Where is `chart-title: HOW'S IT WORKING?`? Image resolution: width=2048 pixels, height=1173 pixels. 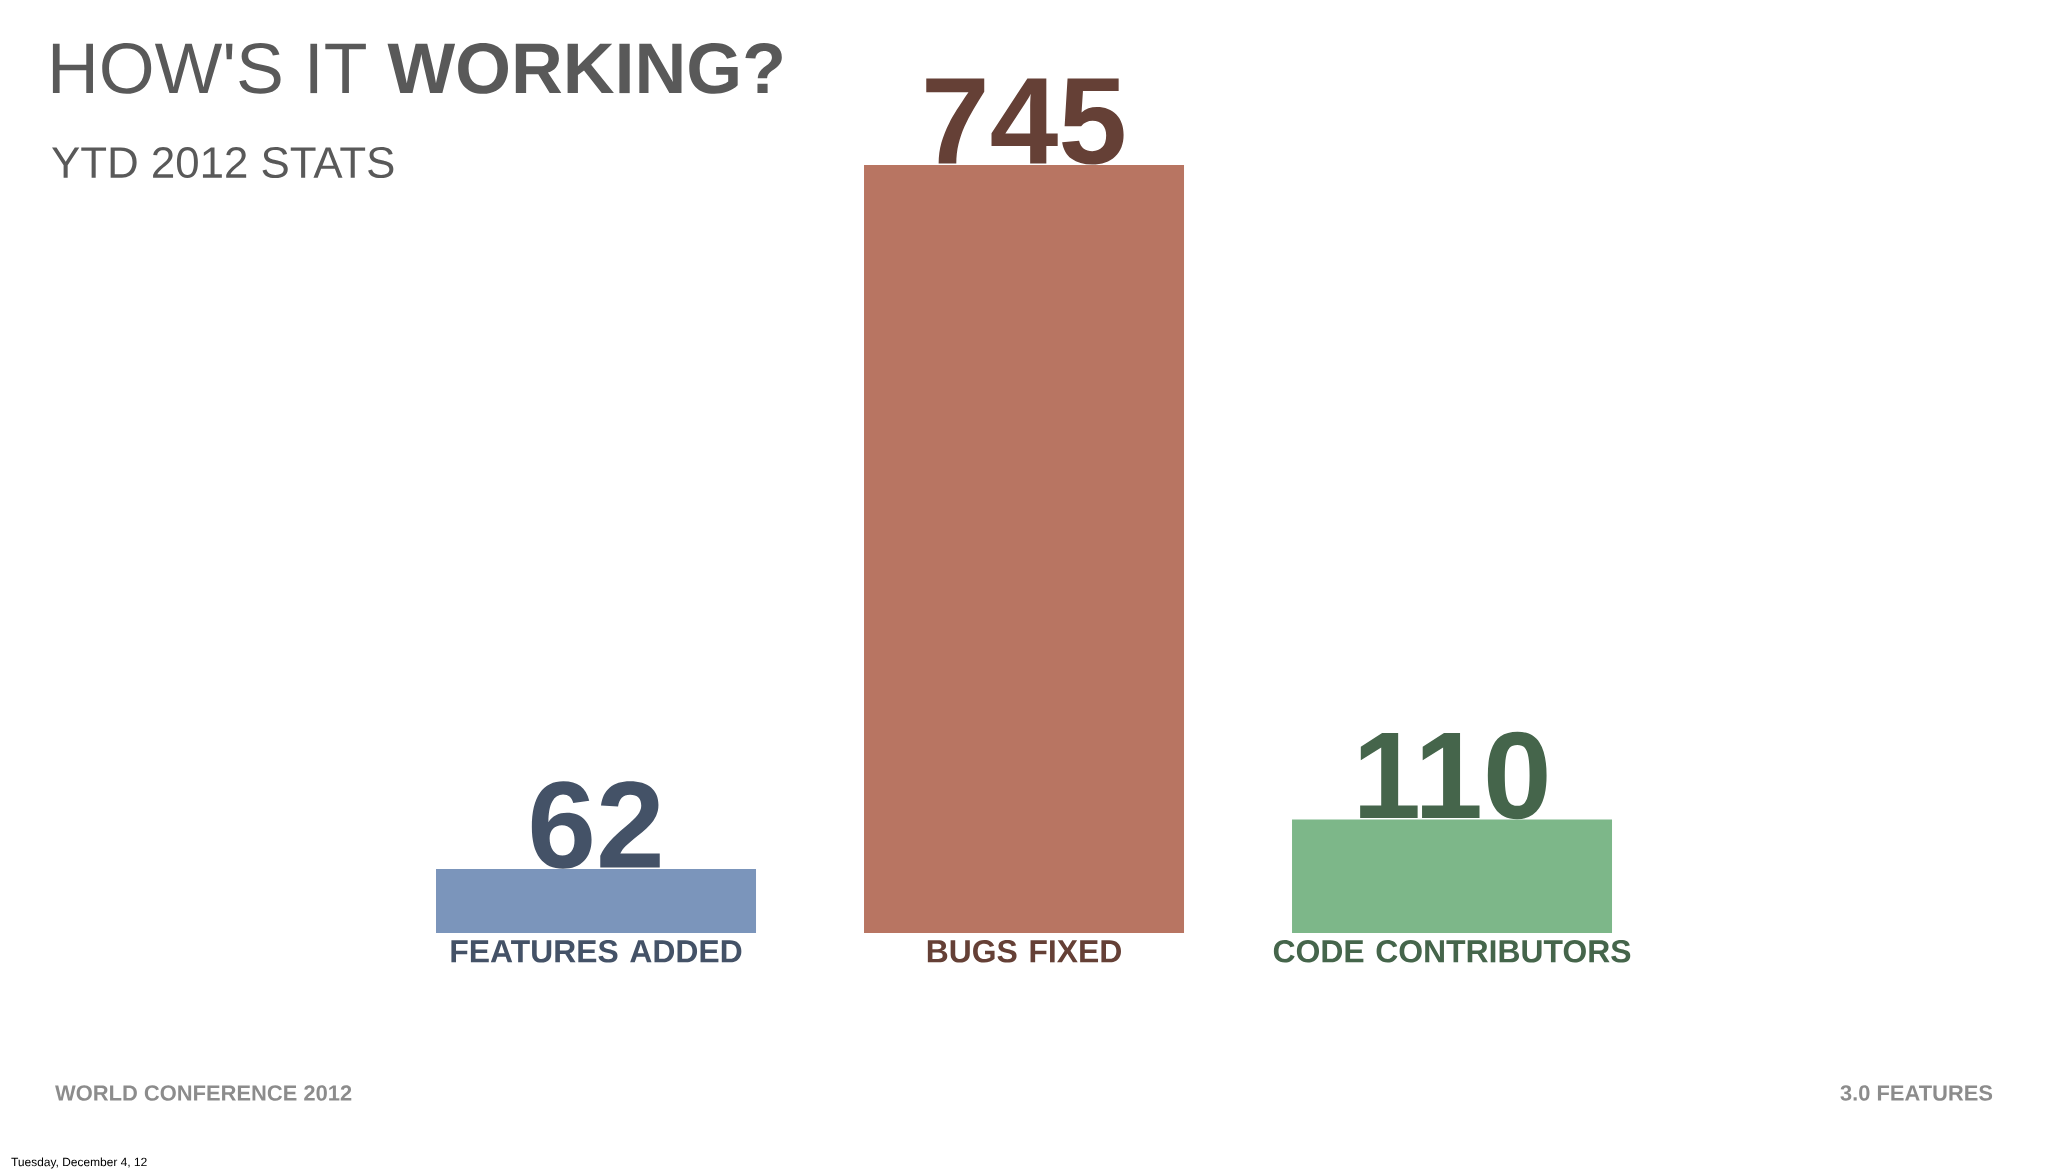
chart-title: HOW'S IT WORKING? is located at coordinates (417, 68).